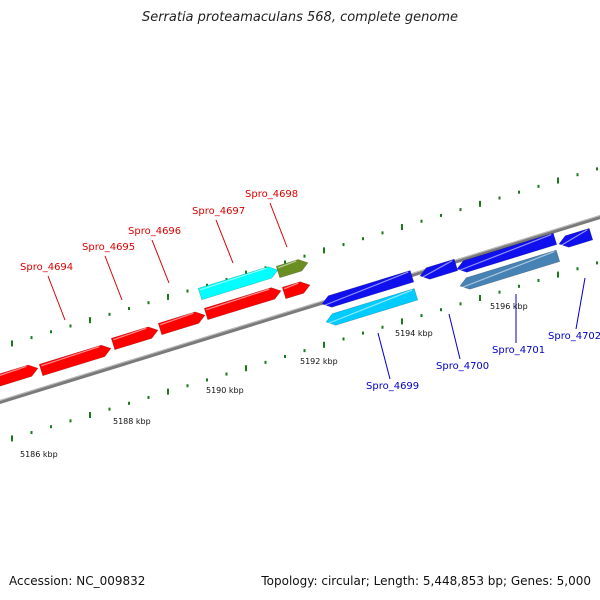  I want to click on gene-label: Spro_4695, so click(108, 247).